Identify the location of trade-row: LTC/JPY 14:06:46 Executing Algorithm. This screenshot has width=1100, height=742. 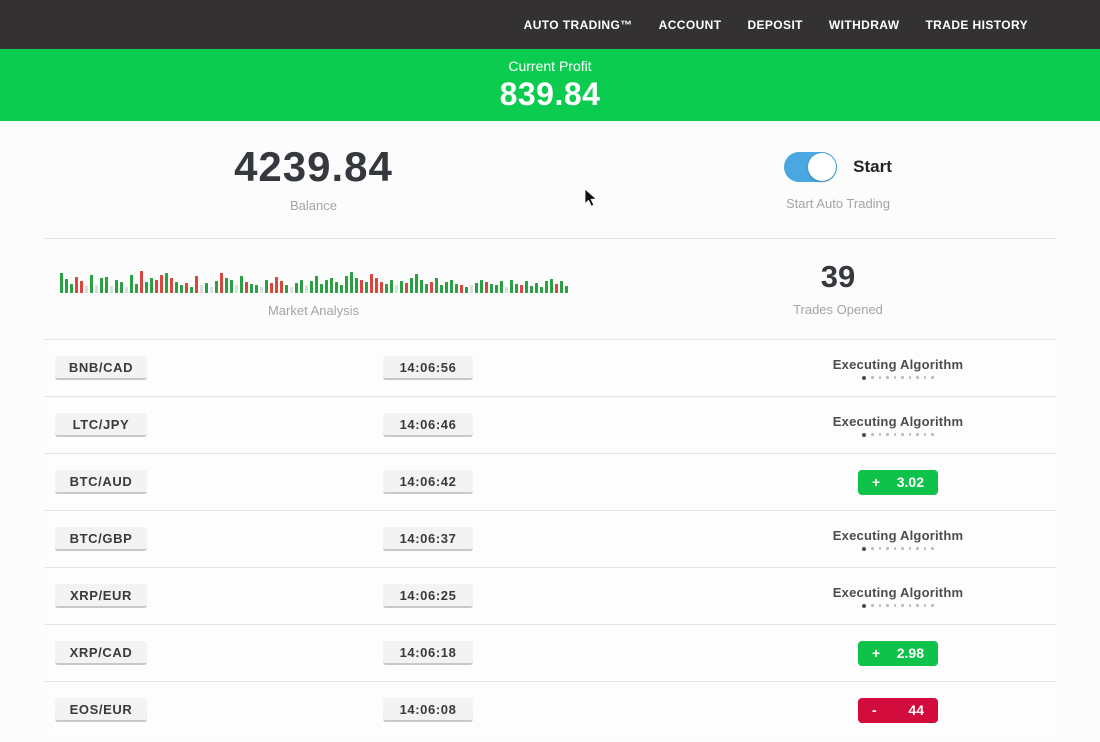
(550, 424).